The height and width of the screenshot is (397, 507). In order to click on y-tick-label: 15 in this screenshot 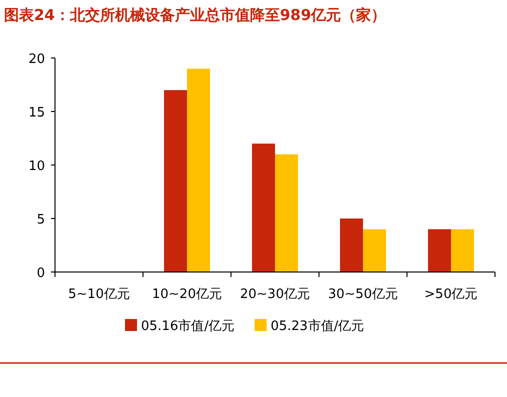, I will do `click(36, 113)`.